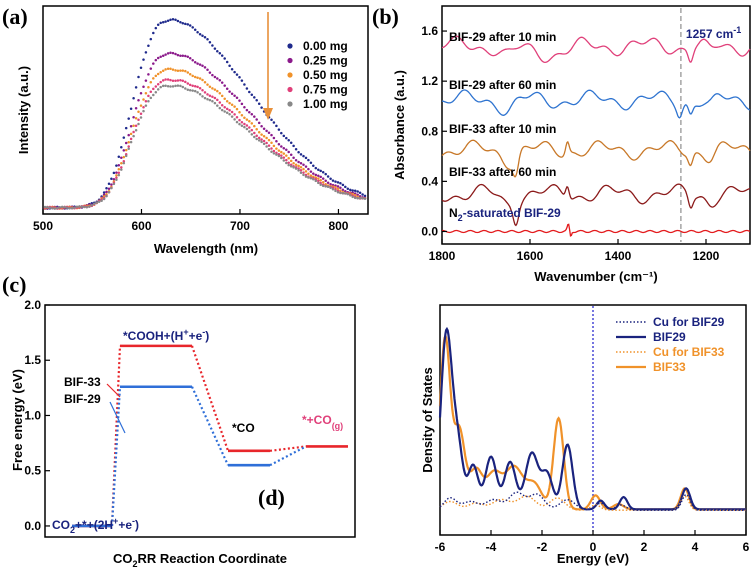  I want to click on panel-d-x-tick-label: -6, so click(440, 547).